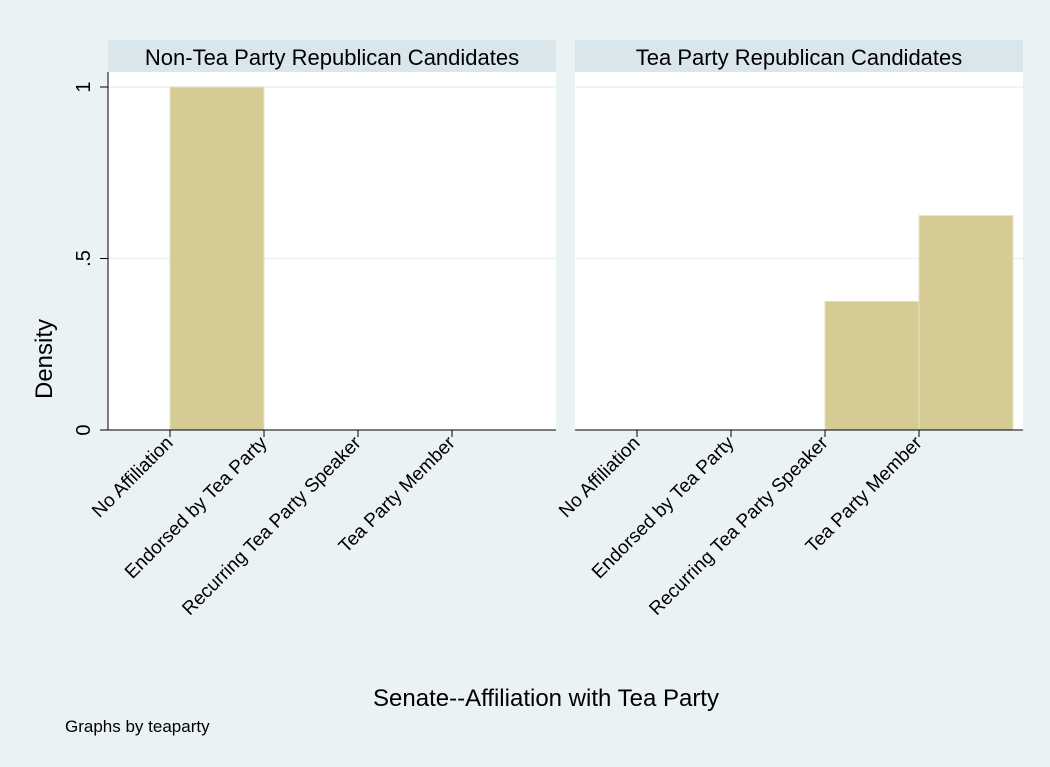  Describe the element at coordinates (84, 258) in the screenshot. I see `y-tick-label: .5` at that location.